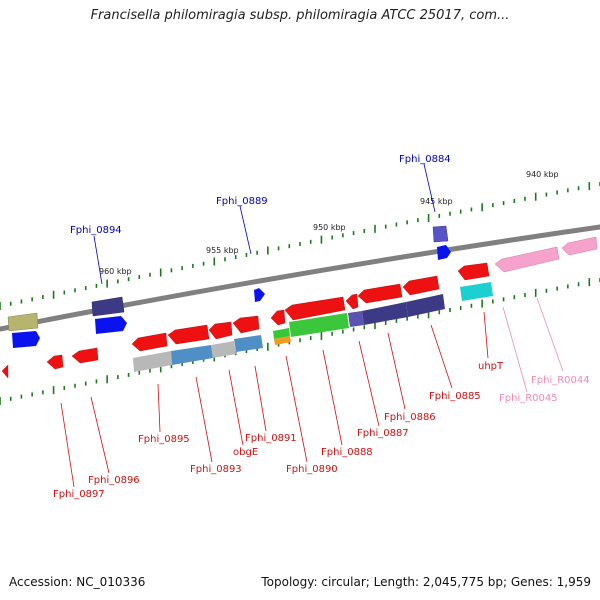 Image resolution: width=600 pixels, height=600 pixels. I want to click on gene-label-fphi-0890: Fphi_0890, so click(312, 469).